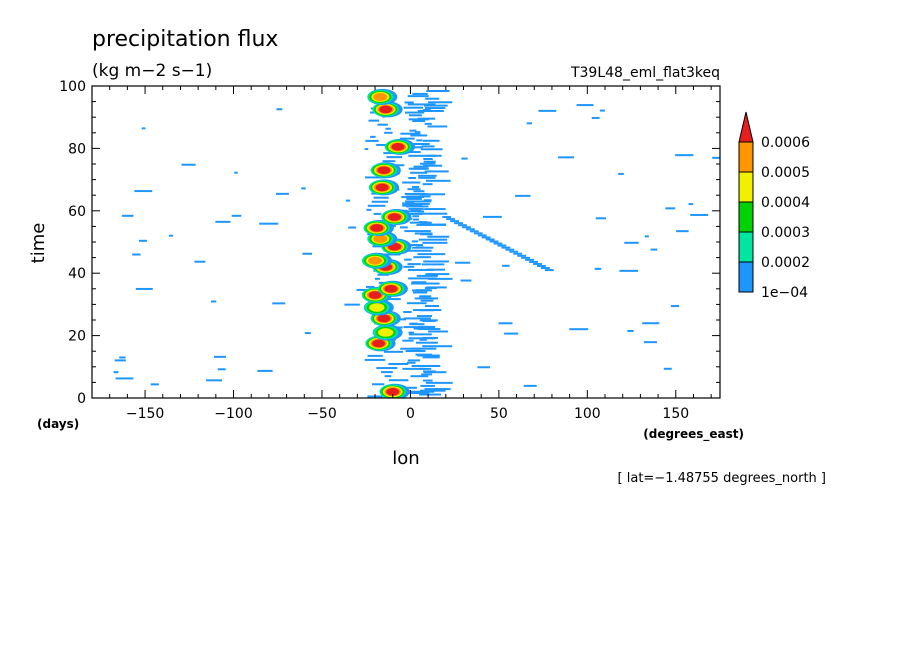  I want to click on colorbar-label: 0.0003, so click(785, 233).